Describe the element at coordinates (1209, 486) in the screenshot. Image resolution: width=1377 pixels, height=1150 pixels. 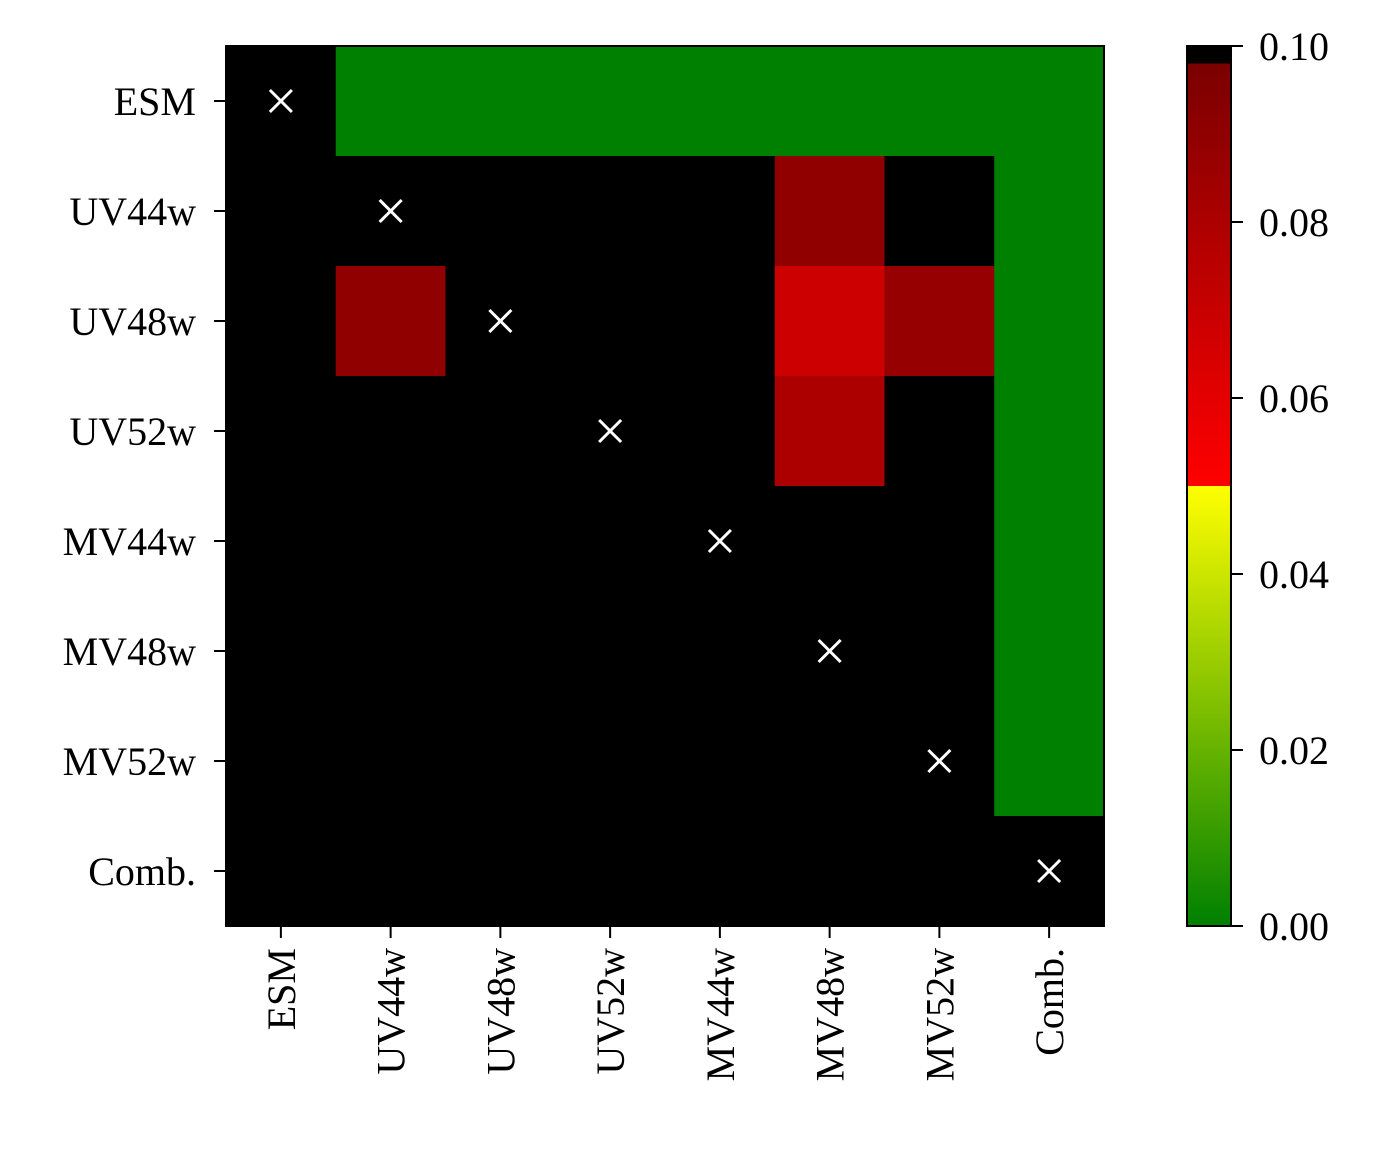
I see `colorbar-gradient` at that location.